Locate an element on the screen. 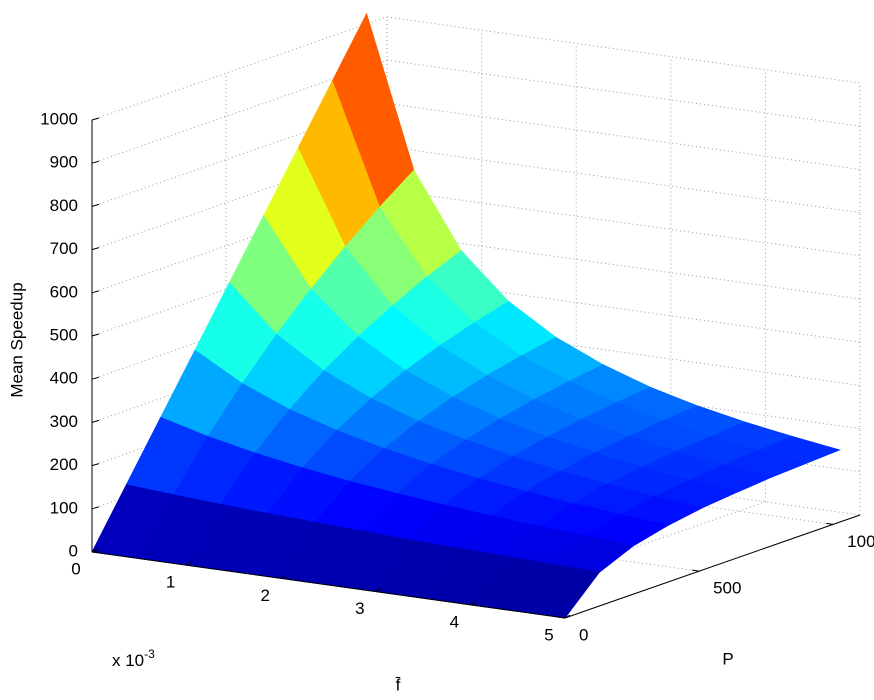 The height and width of the screenshot is (700, 874). x-tick-label: 1 is located at coordinates (170, 582).